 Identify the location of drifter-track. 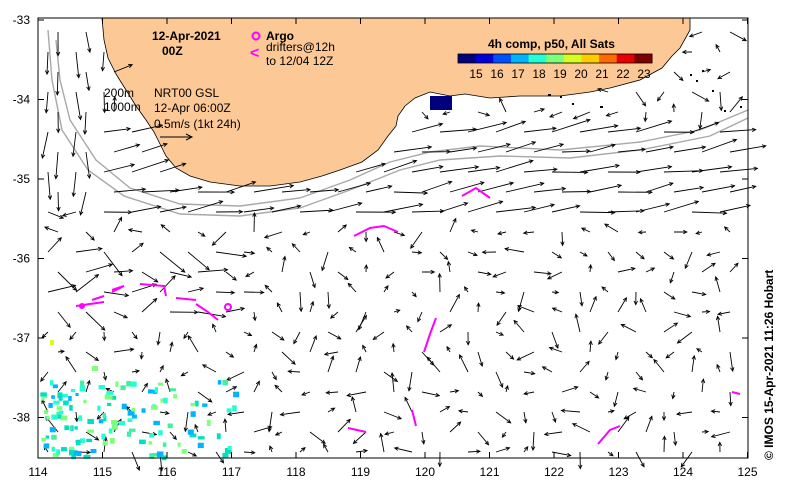
(186, 299).